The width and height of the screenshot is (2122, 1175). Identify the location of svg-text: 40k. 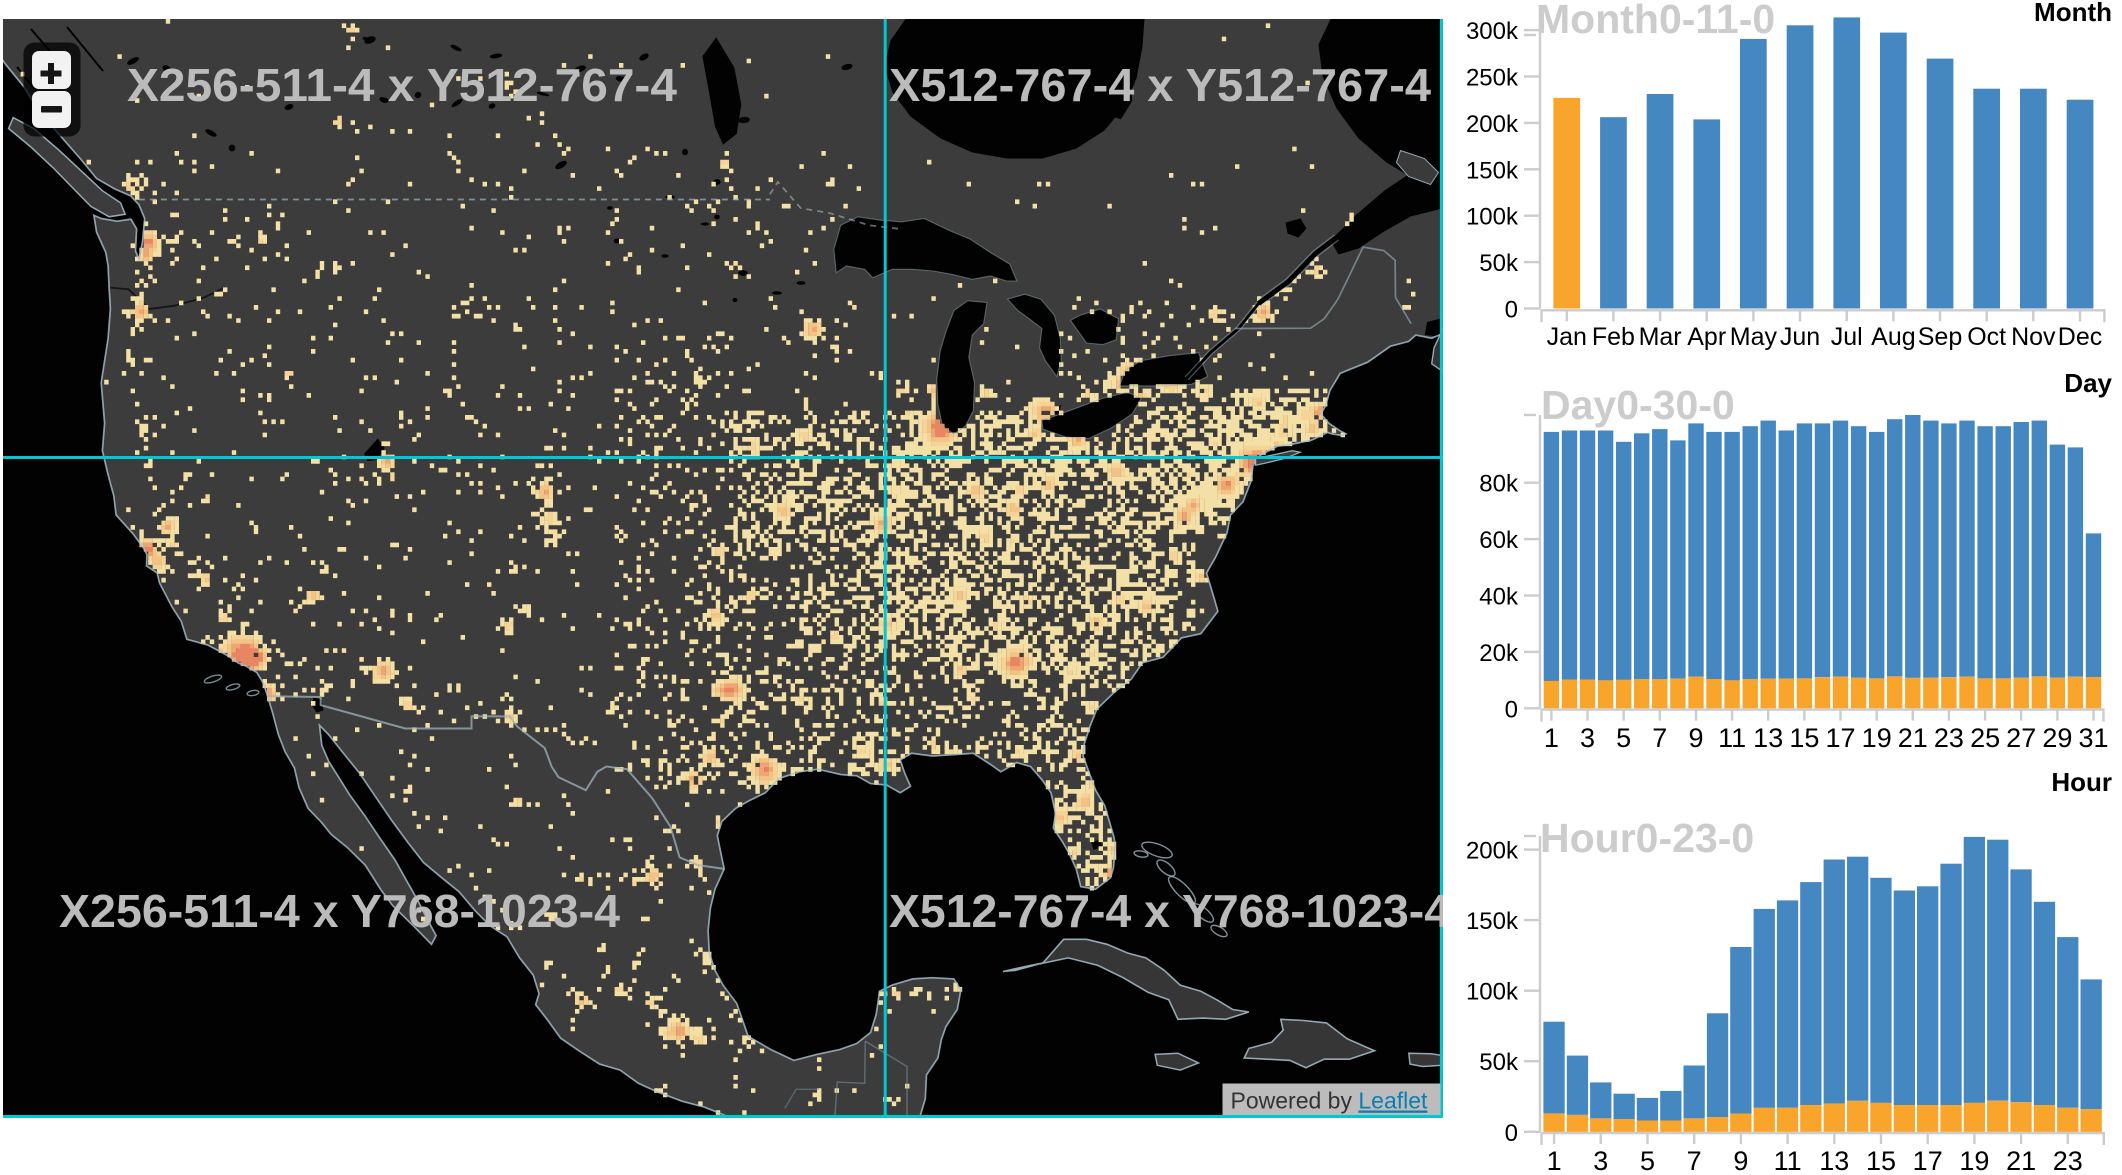
(1499, 597).